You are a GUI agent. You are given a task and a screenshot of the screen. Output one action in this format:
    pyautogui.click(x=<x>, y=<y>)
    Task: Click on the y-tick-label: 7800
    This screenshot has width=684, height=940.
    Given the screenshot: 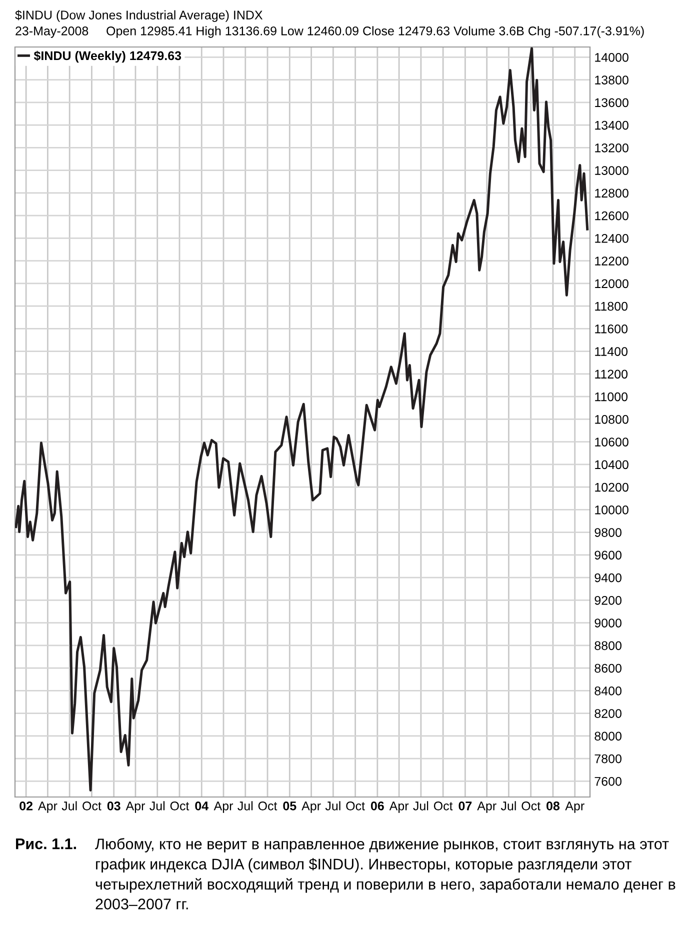 What is the action you would take?
    pyautogui.click(x=608, y=759)
    